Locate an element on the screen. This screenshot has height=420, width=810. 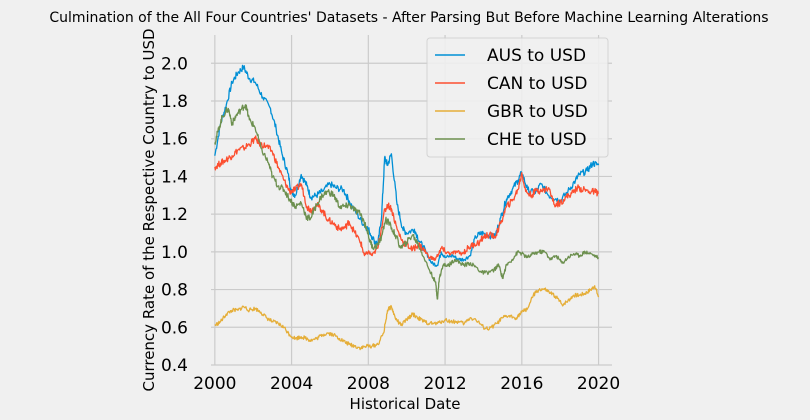
x-tick-label: 2000 is located at coordinates (214, 384).